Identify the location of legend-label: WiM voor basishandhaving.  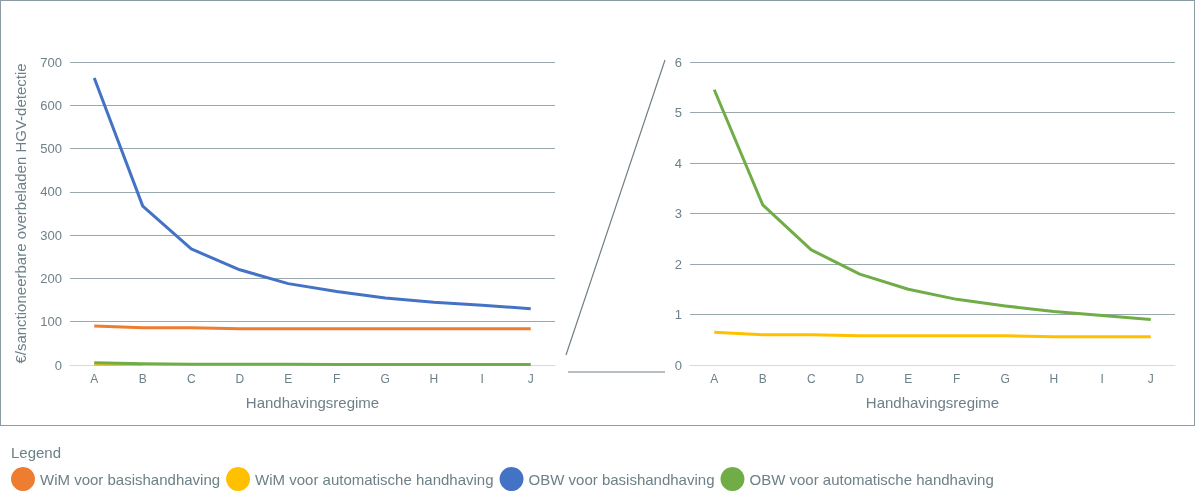
(130, 479).